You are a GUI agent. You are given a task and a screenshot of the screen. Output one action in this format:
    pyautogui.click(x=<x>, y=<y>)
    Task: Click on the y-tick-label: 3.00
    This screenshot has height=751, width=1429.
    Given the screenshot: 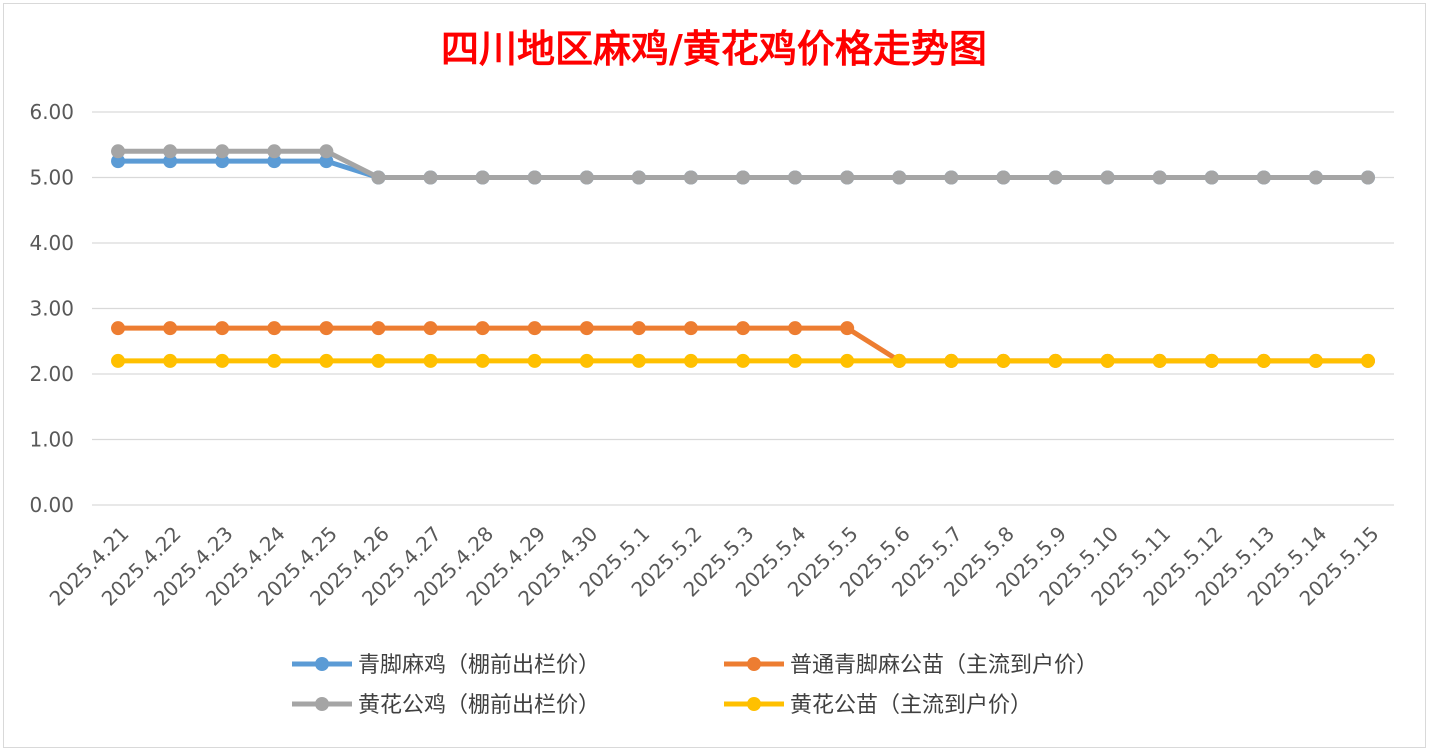 What is the action you would take?
    pyautogui.click(x=51, y=309)
    